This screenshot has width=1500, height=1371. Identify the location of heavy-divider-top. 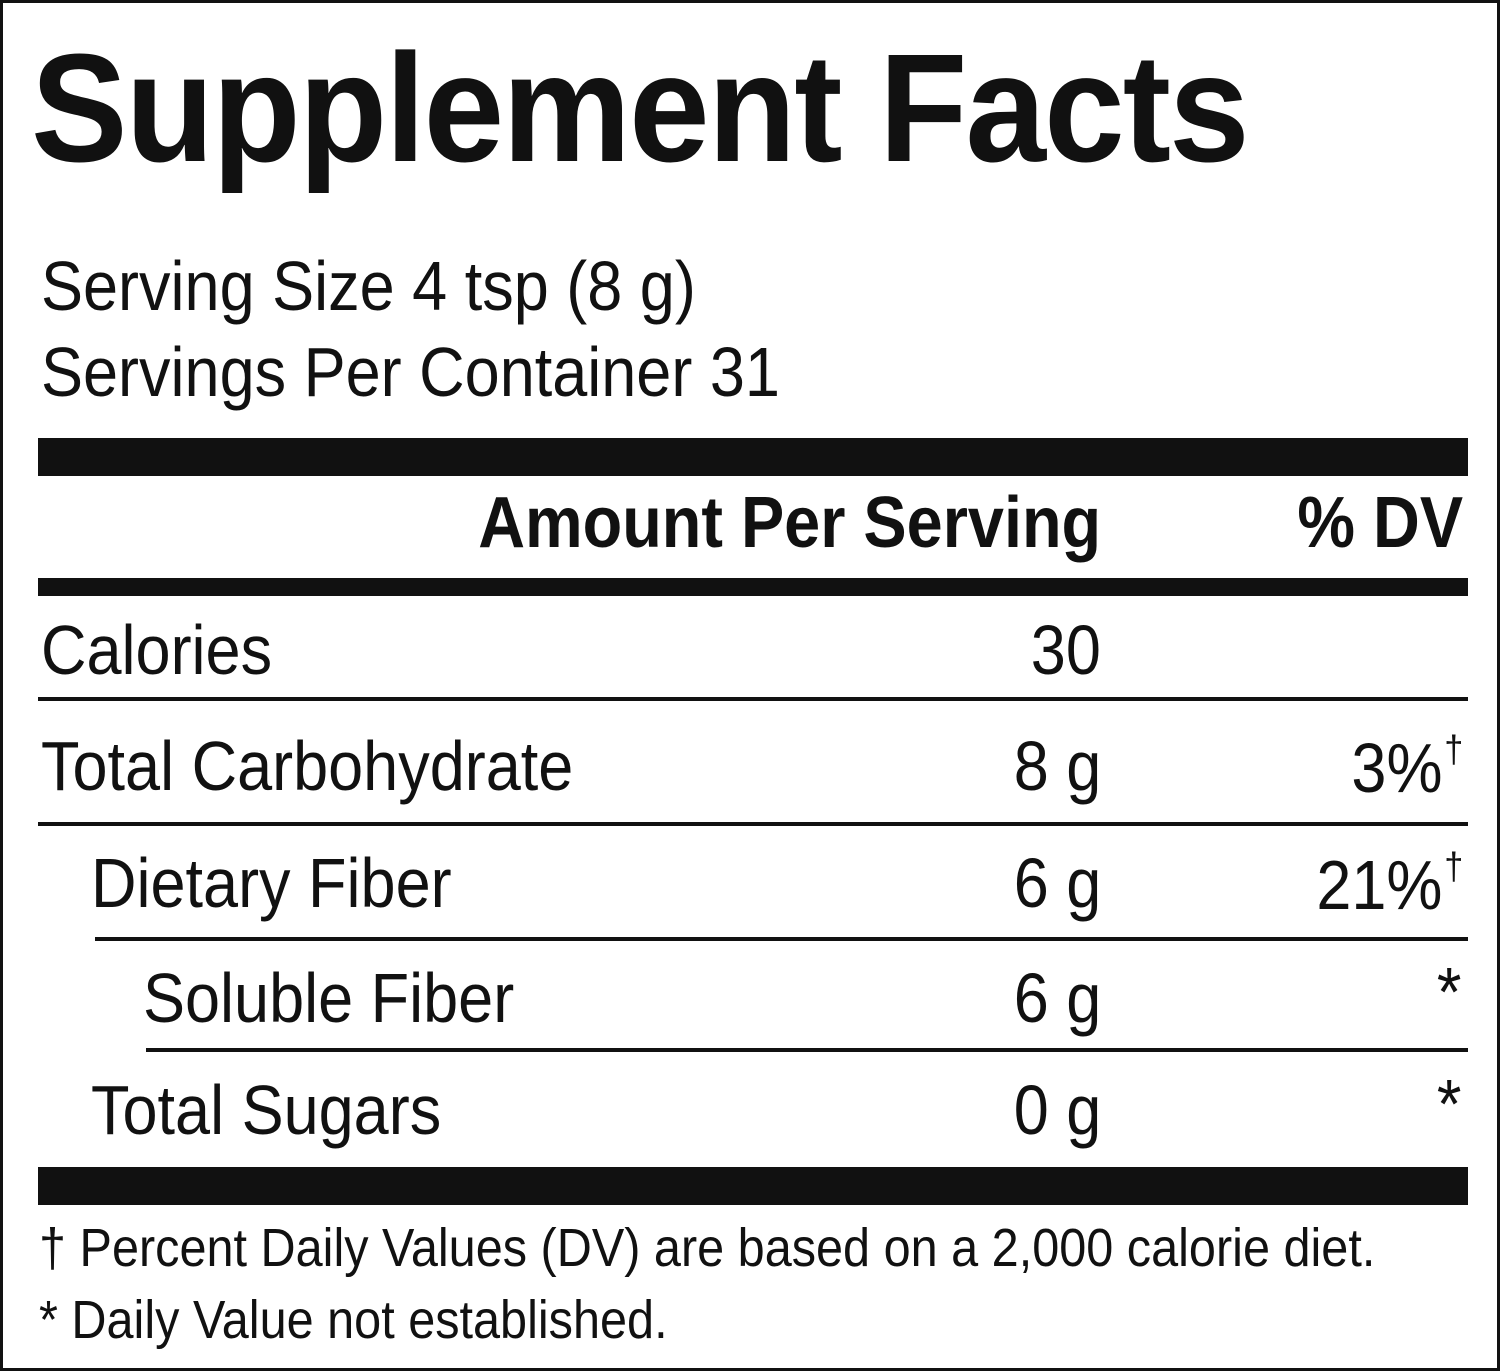
(753, 457).